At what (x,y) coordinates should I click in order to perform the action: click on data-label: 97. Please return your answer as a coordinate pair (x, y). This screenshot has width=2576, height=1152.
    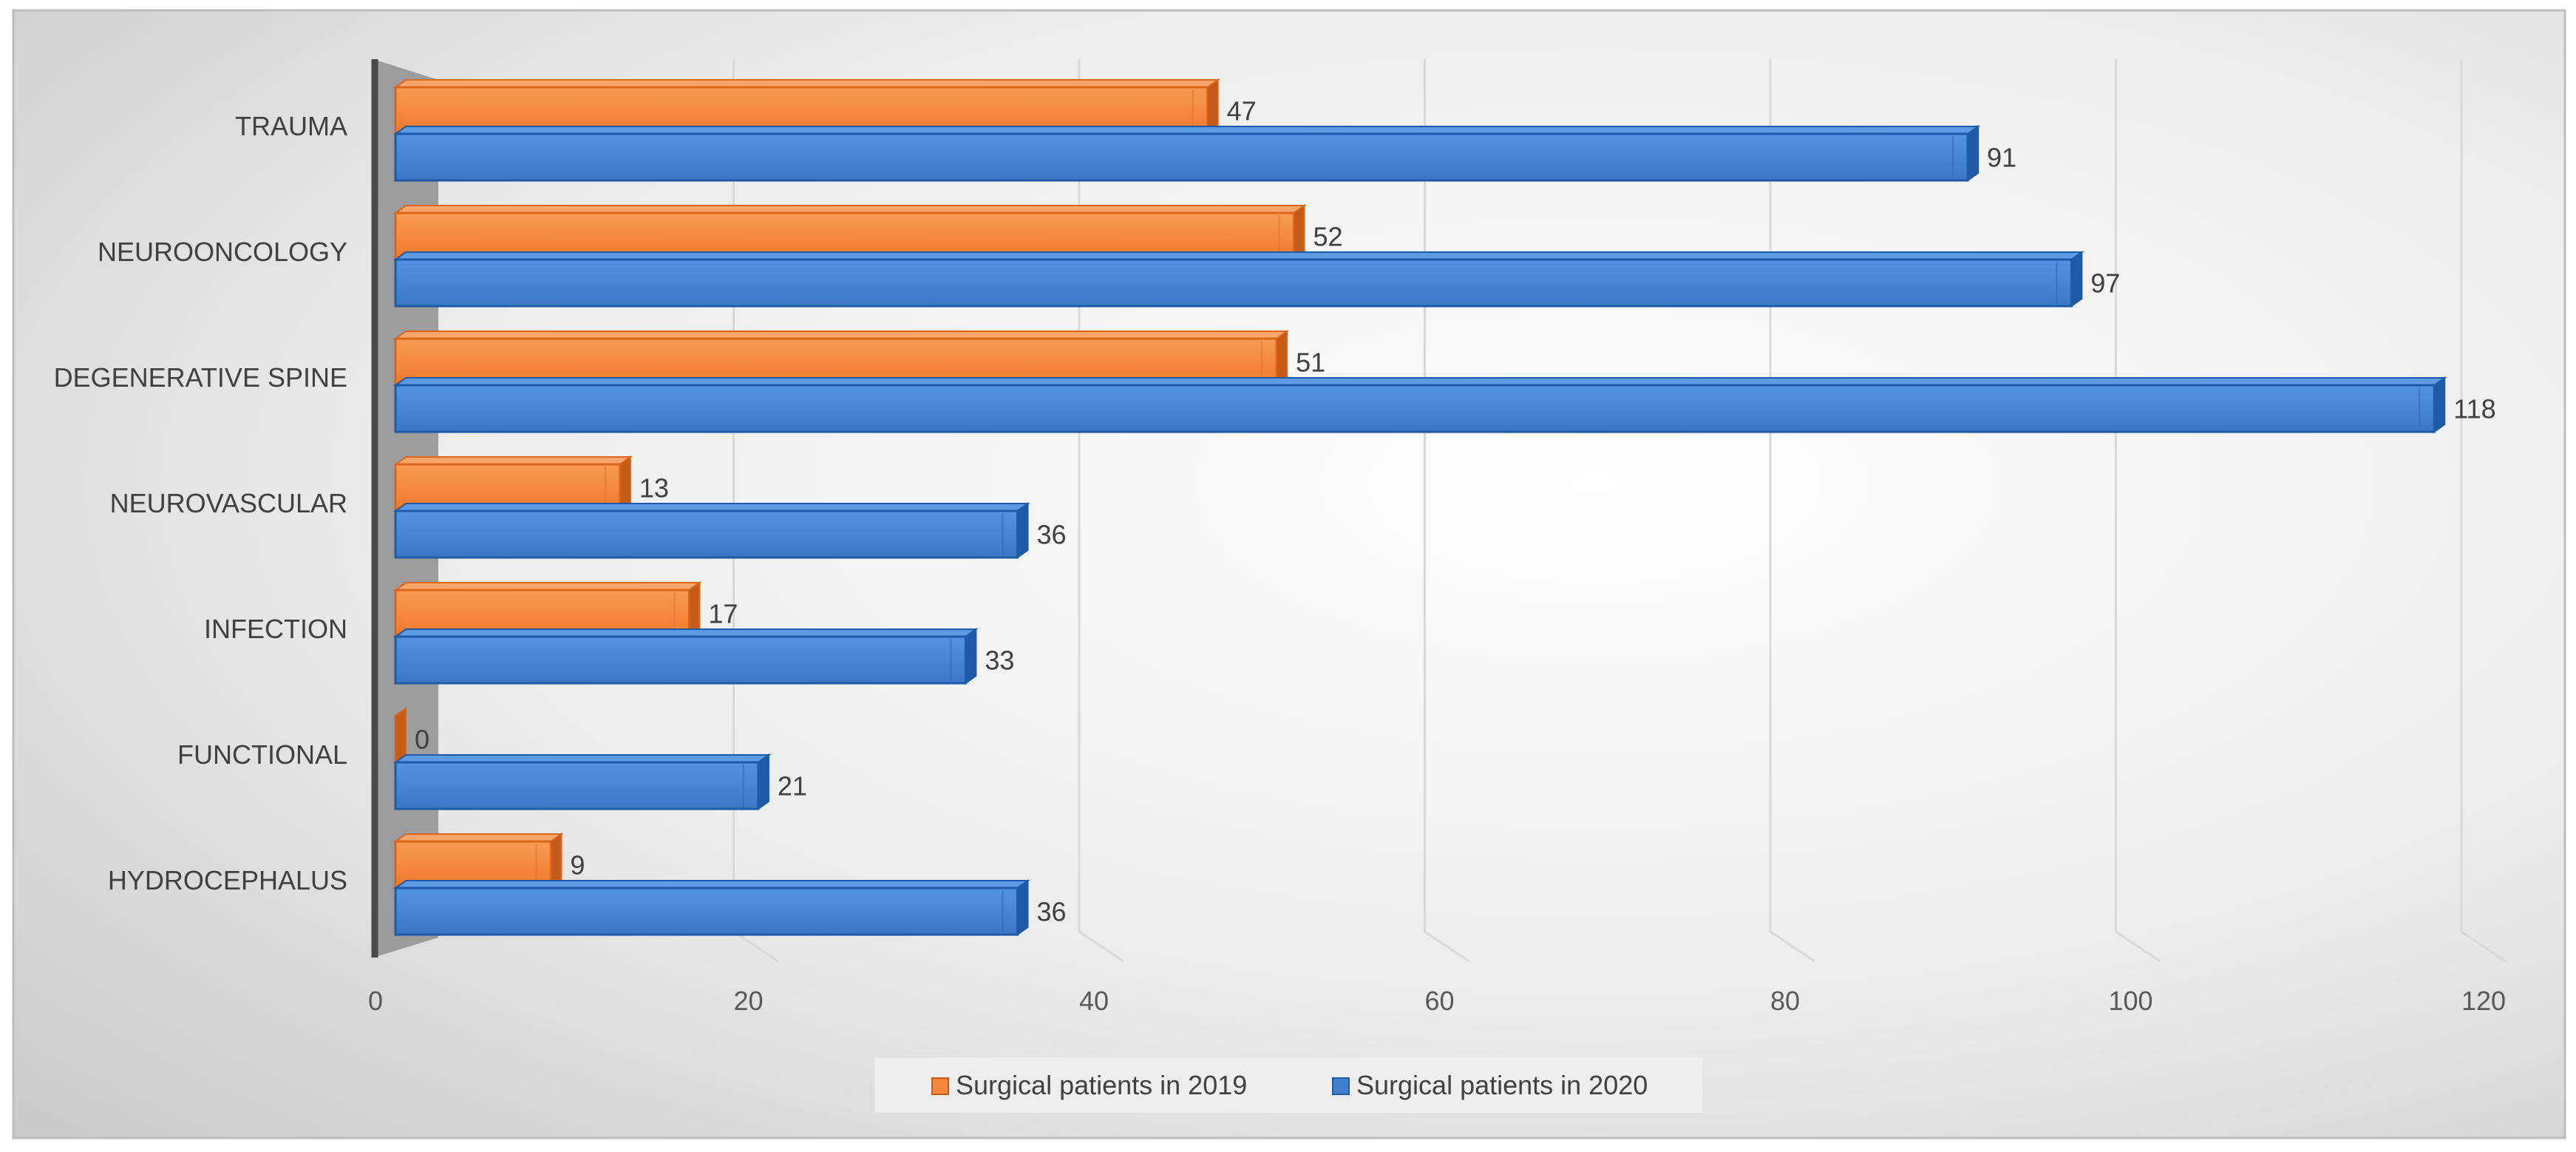
    Looking at the image, I should click on (2105, 283).